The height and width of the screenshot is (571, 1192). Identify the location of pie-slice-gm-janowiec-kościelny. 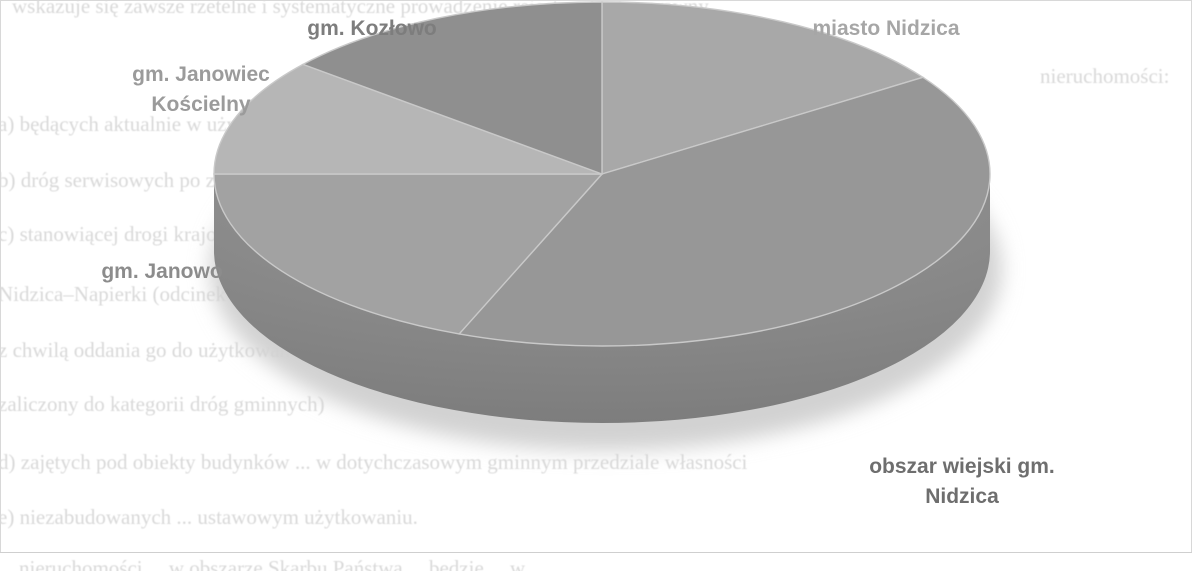
(408, 119).